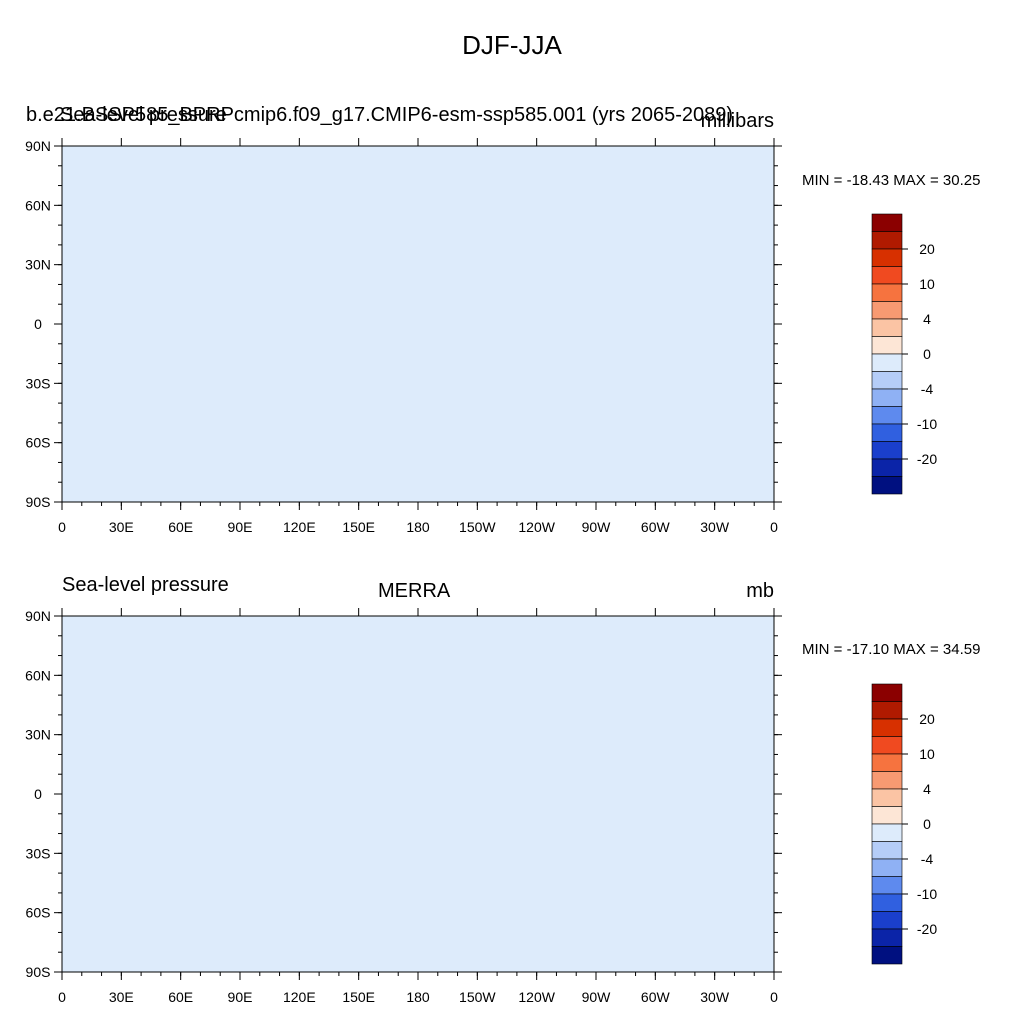 The height and width of the screenshot is (1024, 1024). Describe the element at coordinates (760, 591) in the screenshot. I see `panel2-units-label: mb` at that location.